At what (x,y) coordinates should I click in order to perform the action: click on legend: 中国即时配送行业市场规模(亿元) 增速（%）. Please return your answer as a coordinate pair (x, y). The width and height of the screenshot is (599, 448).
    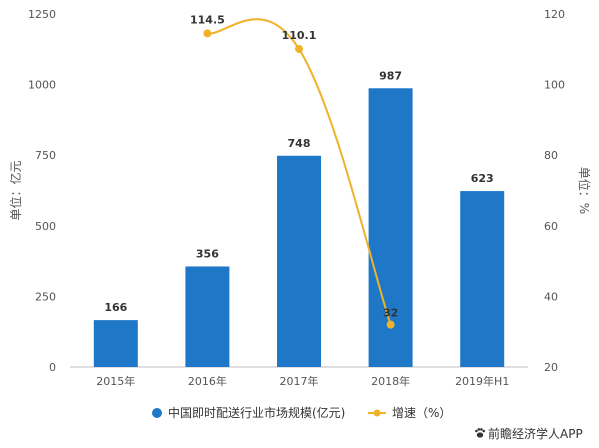
    Looking at the image, I should click on (301, 412).